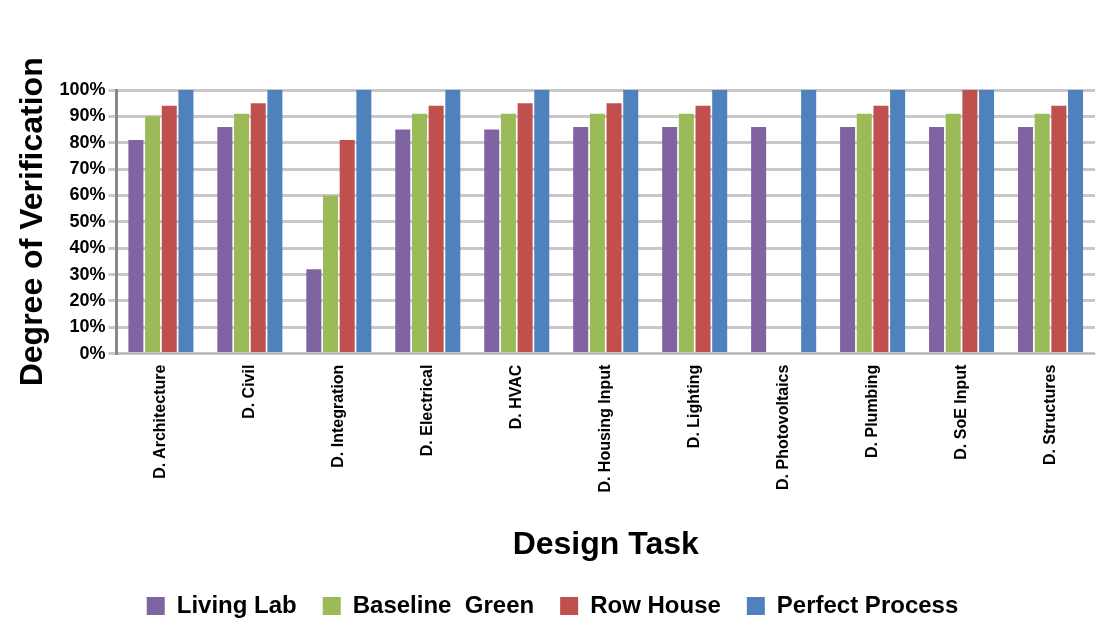  I want to click on x-tick-label: D. Architecture, so click(160, 421).